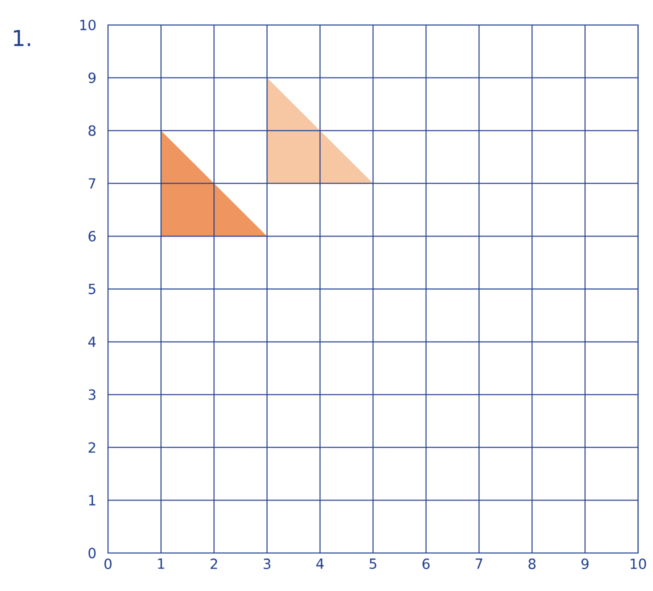 This screenshot has width=653, height=591. I want to click on x-tick-label: 9, so click(585, 564).